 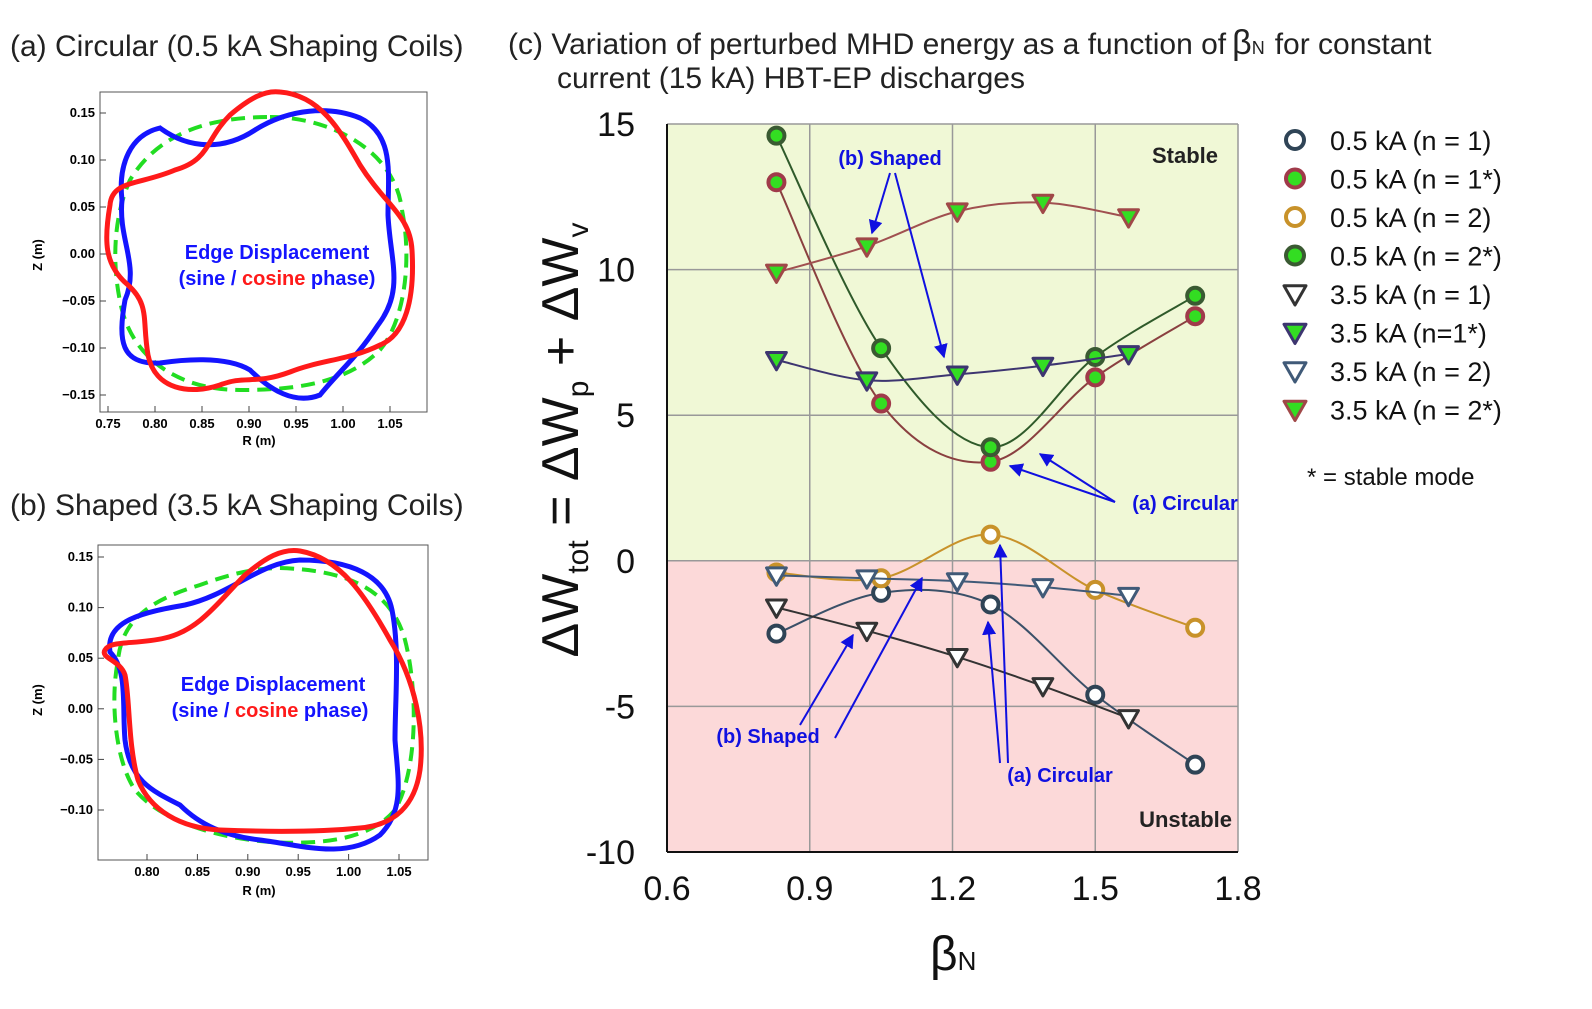 What do you see at coordinates (1237, 889) in the screenshot?
I see `x-tick-label: 1.8` at bounding box center [1237, 889].